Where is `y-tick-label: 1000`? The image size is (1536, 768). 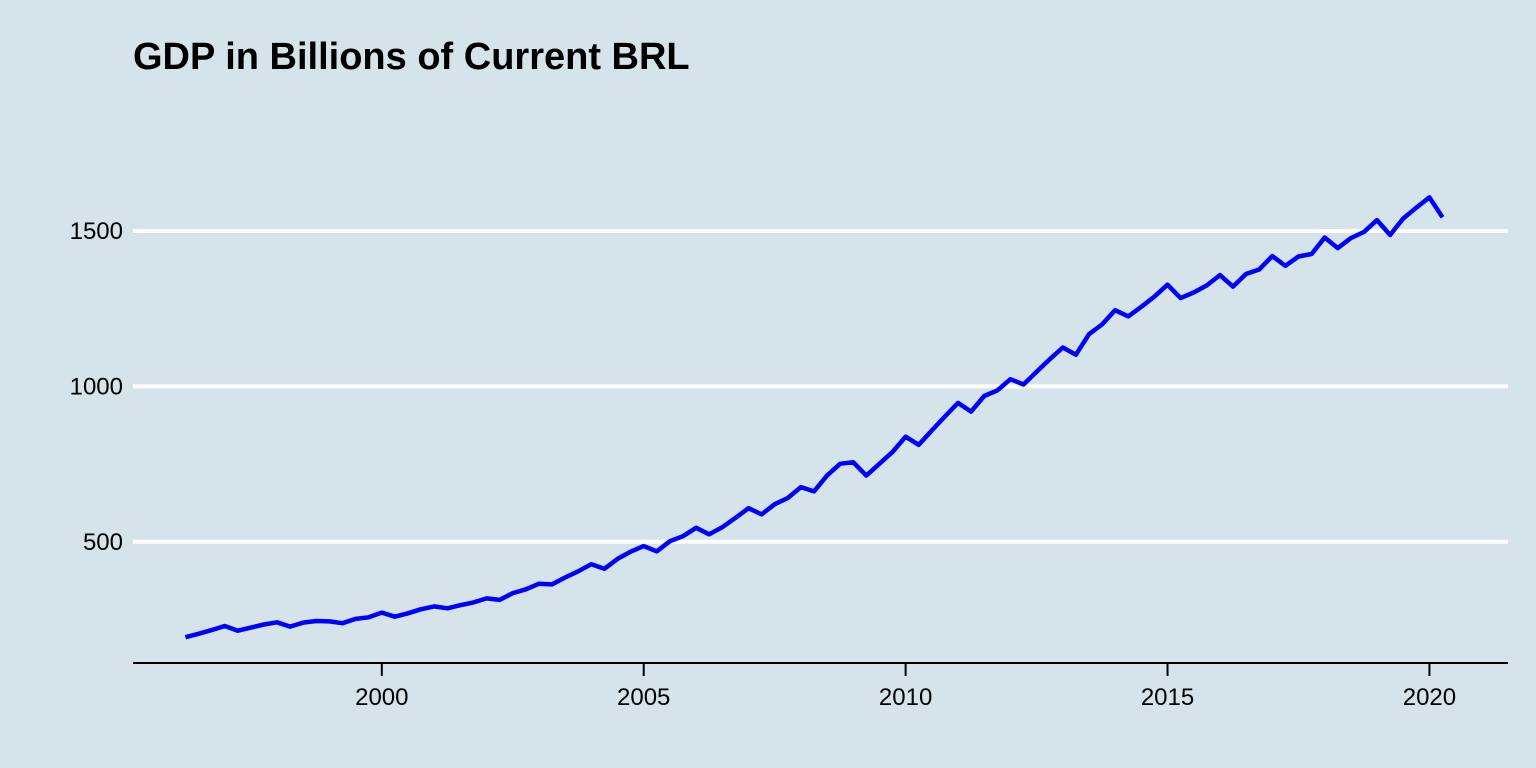
y-tick-label: 1000 is located at coordinates (96, 386).